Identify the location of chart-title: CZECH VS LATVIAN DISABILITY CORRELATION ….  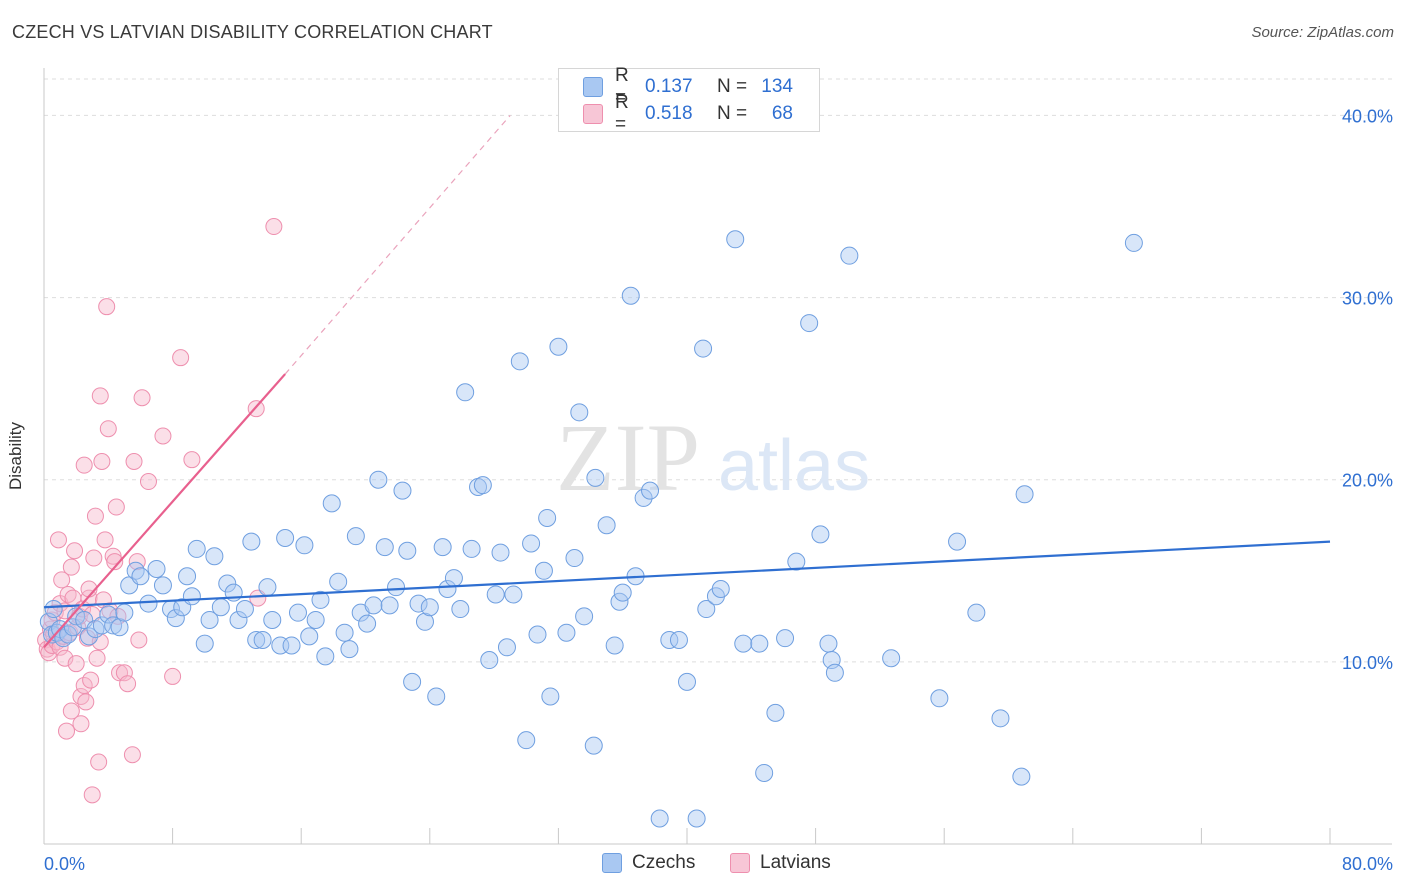
(252, 32).